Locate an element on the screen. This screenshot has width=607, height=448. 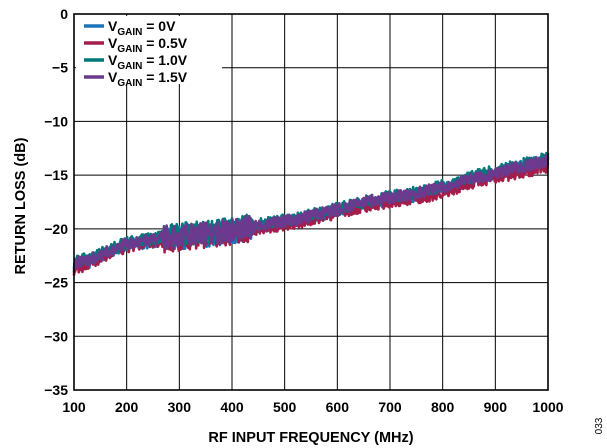
x-tick-label: 300 is located at coordinates (180, 407).